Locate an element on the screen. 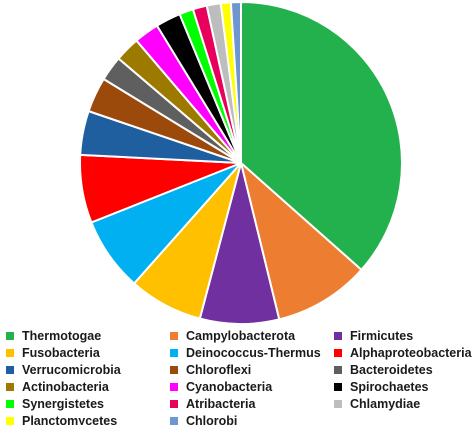  legend-item-spirochaetes: Spirochaetes is located at coordinates (381, 387).